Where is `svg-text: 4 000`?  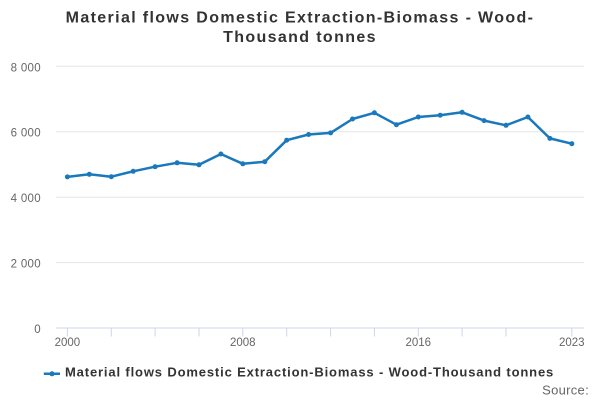 svg-text: 4 000 is located at coordinates (26, 199).